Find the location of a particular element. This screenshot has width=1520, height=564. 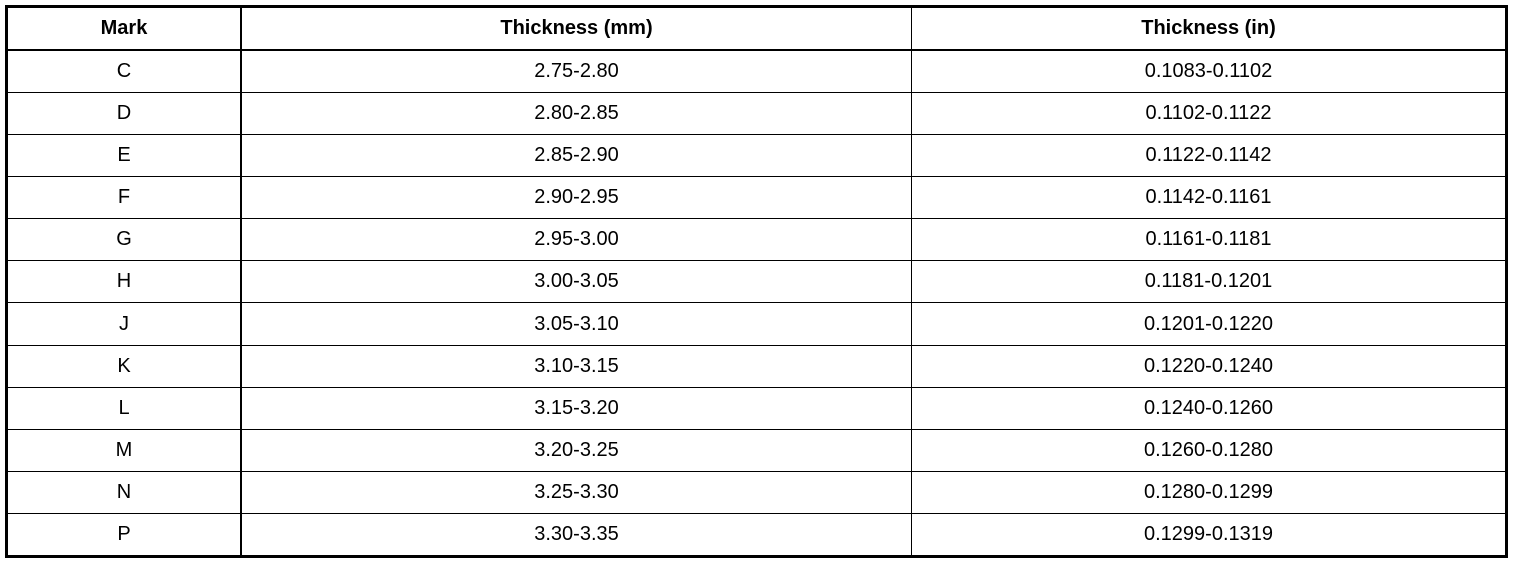

thickness-mm-cell: 2.95-3.00 is located at coordinates (576, 240).